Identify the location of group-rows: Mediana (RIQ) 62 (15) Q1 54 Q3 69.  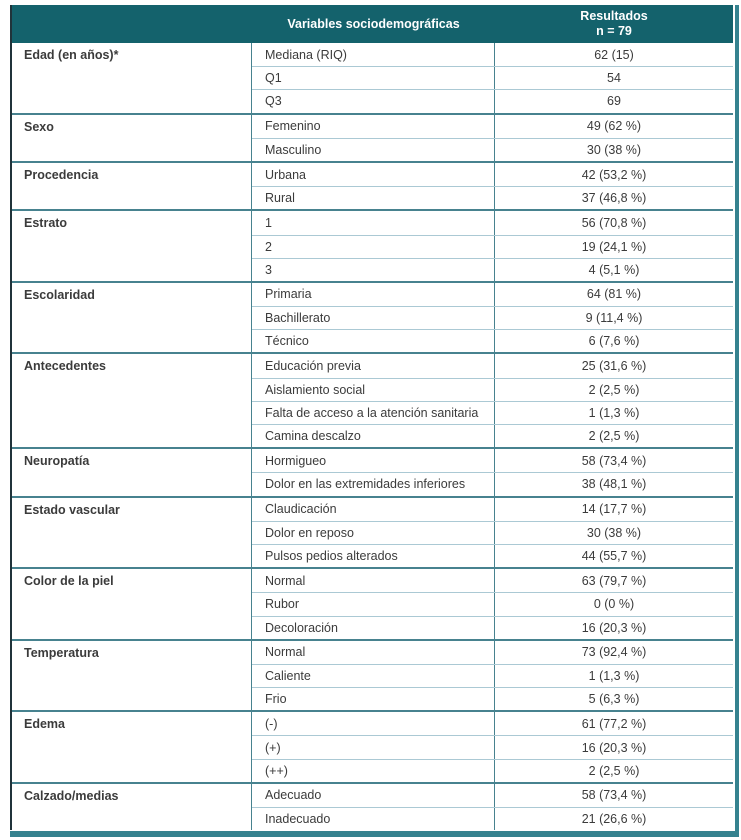
(492, 78).